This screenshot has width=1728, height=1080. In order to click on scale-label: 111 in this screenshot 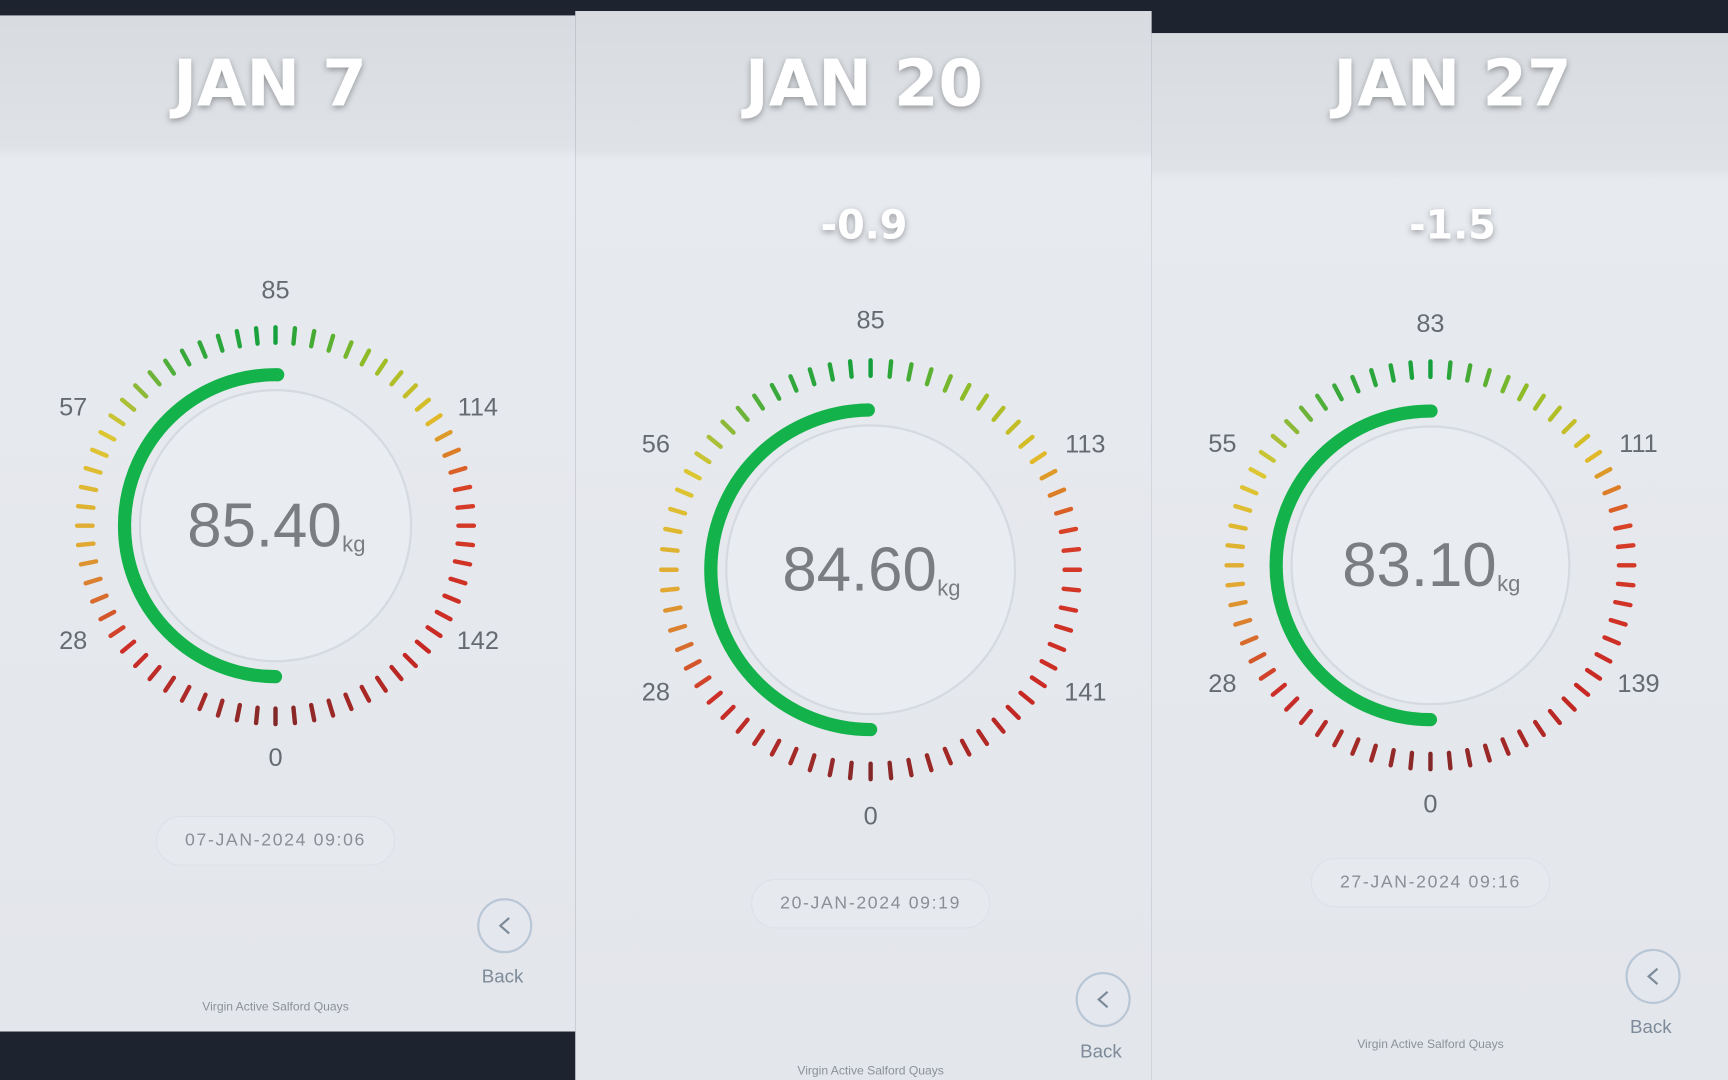, I will do `click(1638, 444)`.